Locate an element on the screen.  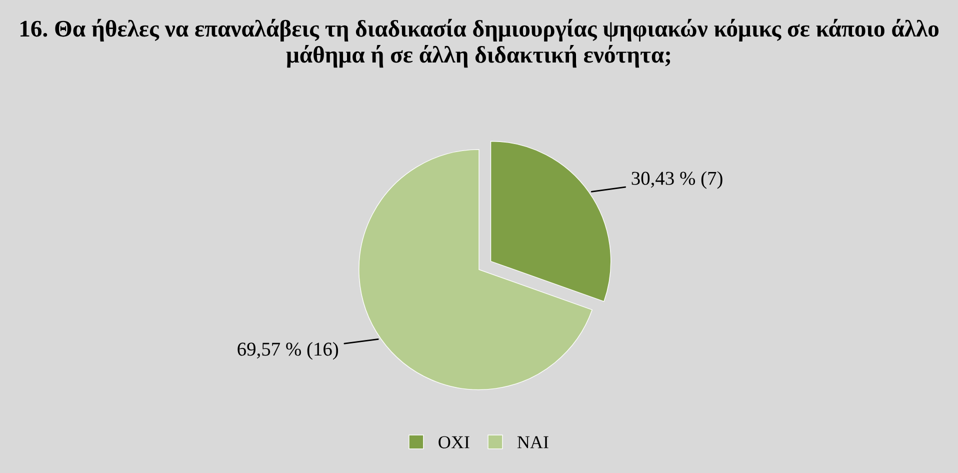
data-label: 30,43 % (7) is located at coordinates (677, 180).